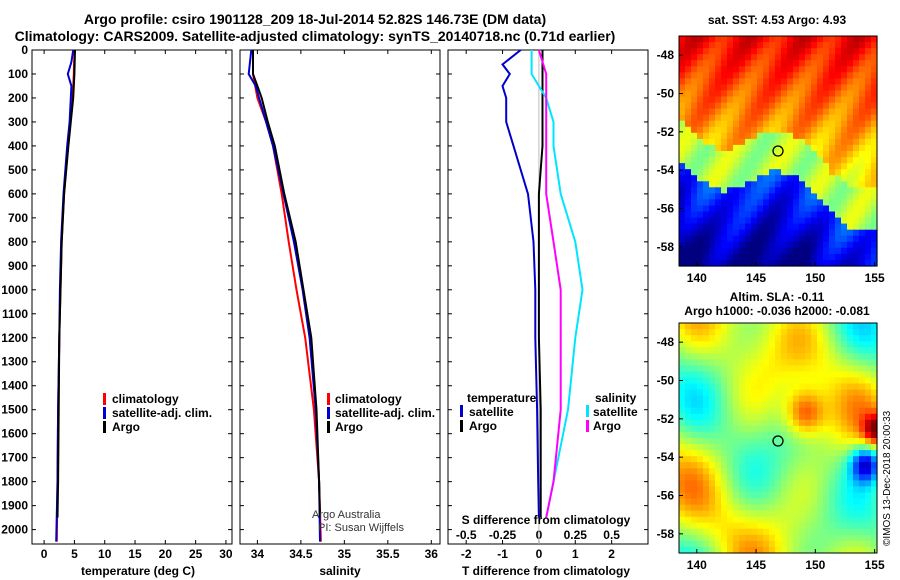 The image size is (900, 580). What do you see at coordinates (611, 554) in the screenshot?
I see `x-tick-label: 2` at bounding box center [611, 554].